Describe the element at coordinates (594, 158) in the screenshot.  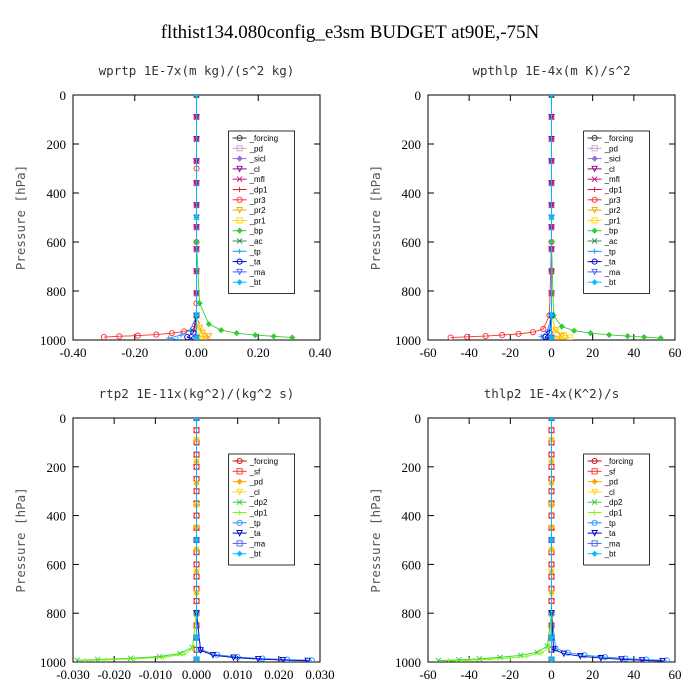
I see `legend-marker-sicl` at that location.